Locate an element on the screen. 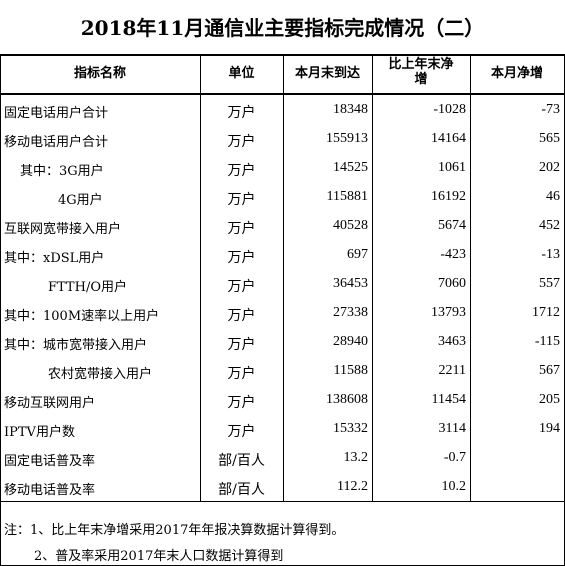 This screenshot has width=565, height=566. cell: 697 is located at coordinates (357, 254).